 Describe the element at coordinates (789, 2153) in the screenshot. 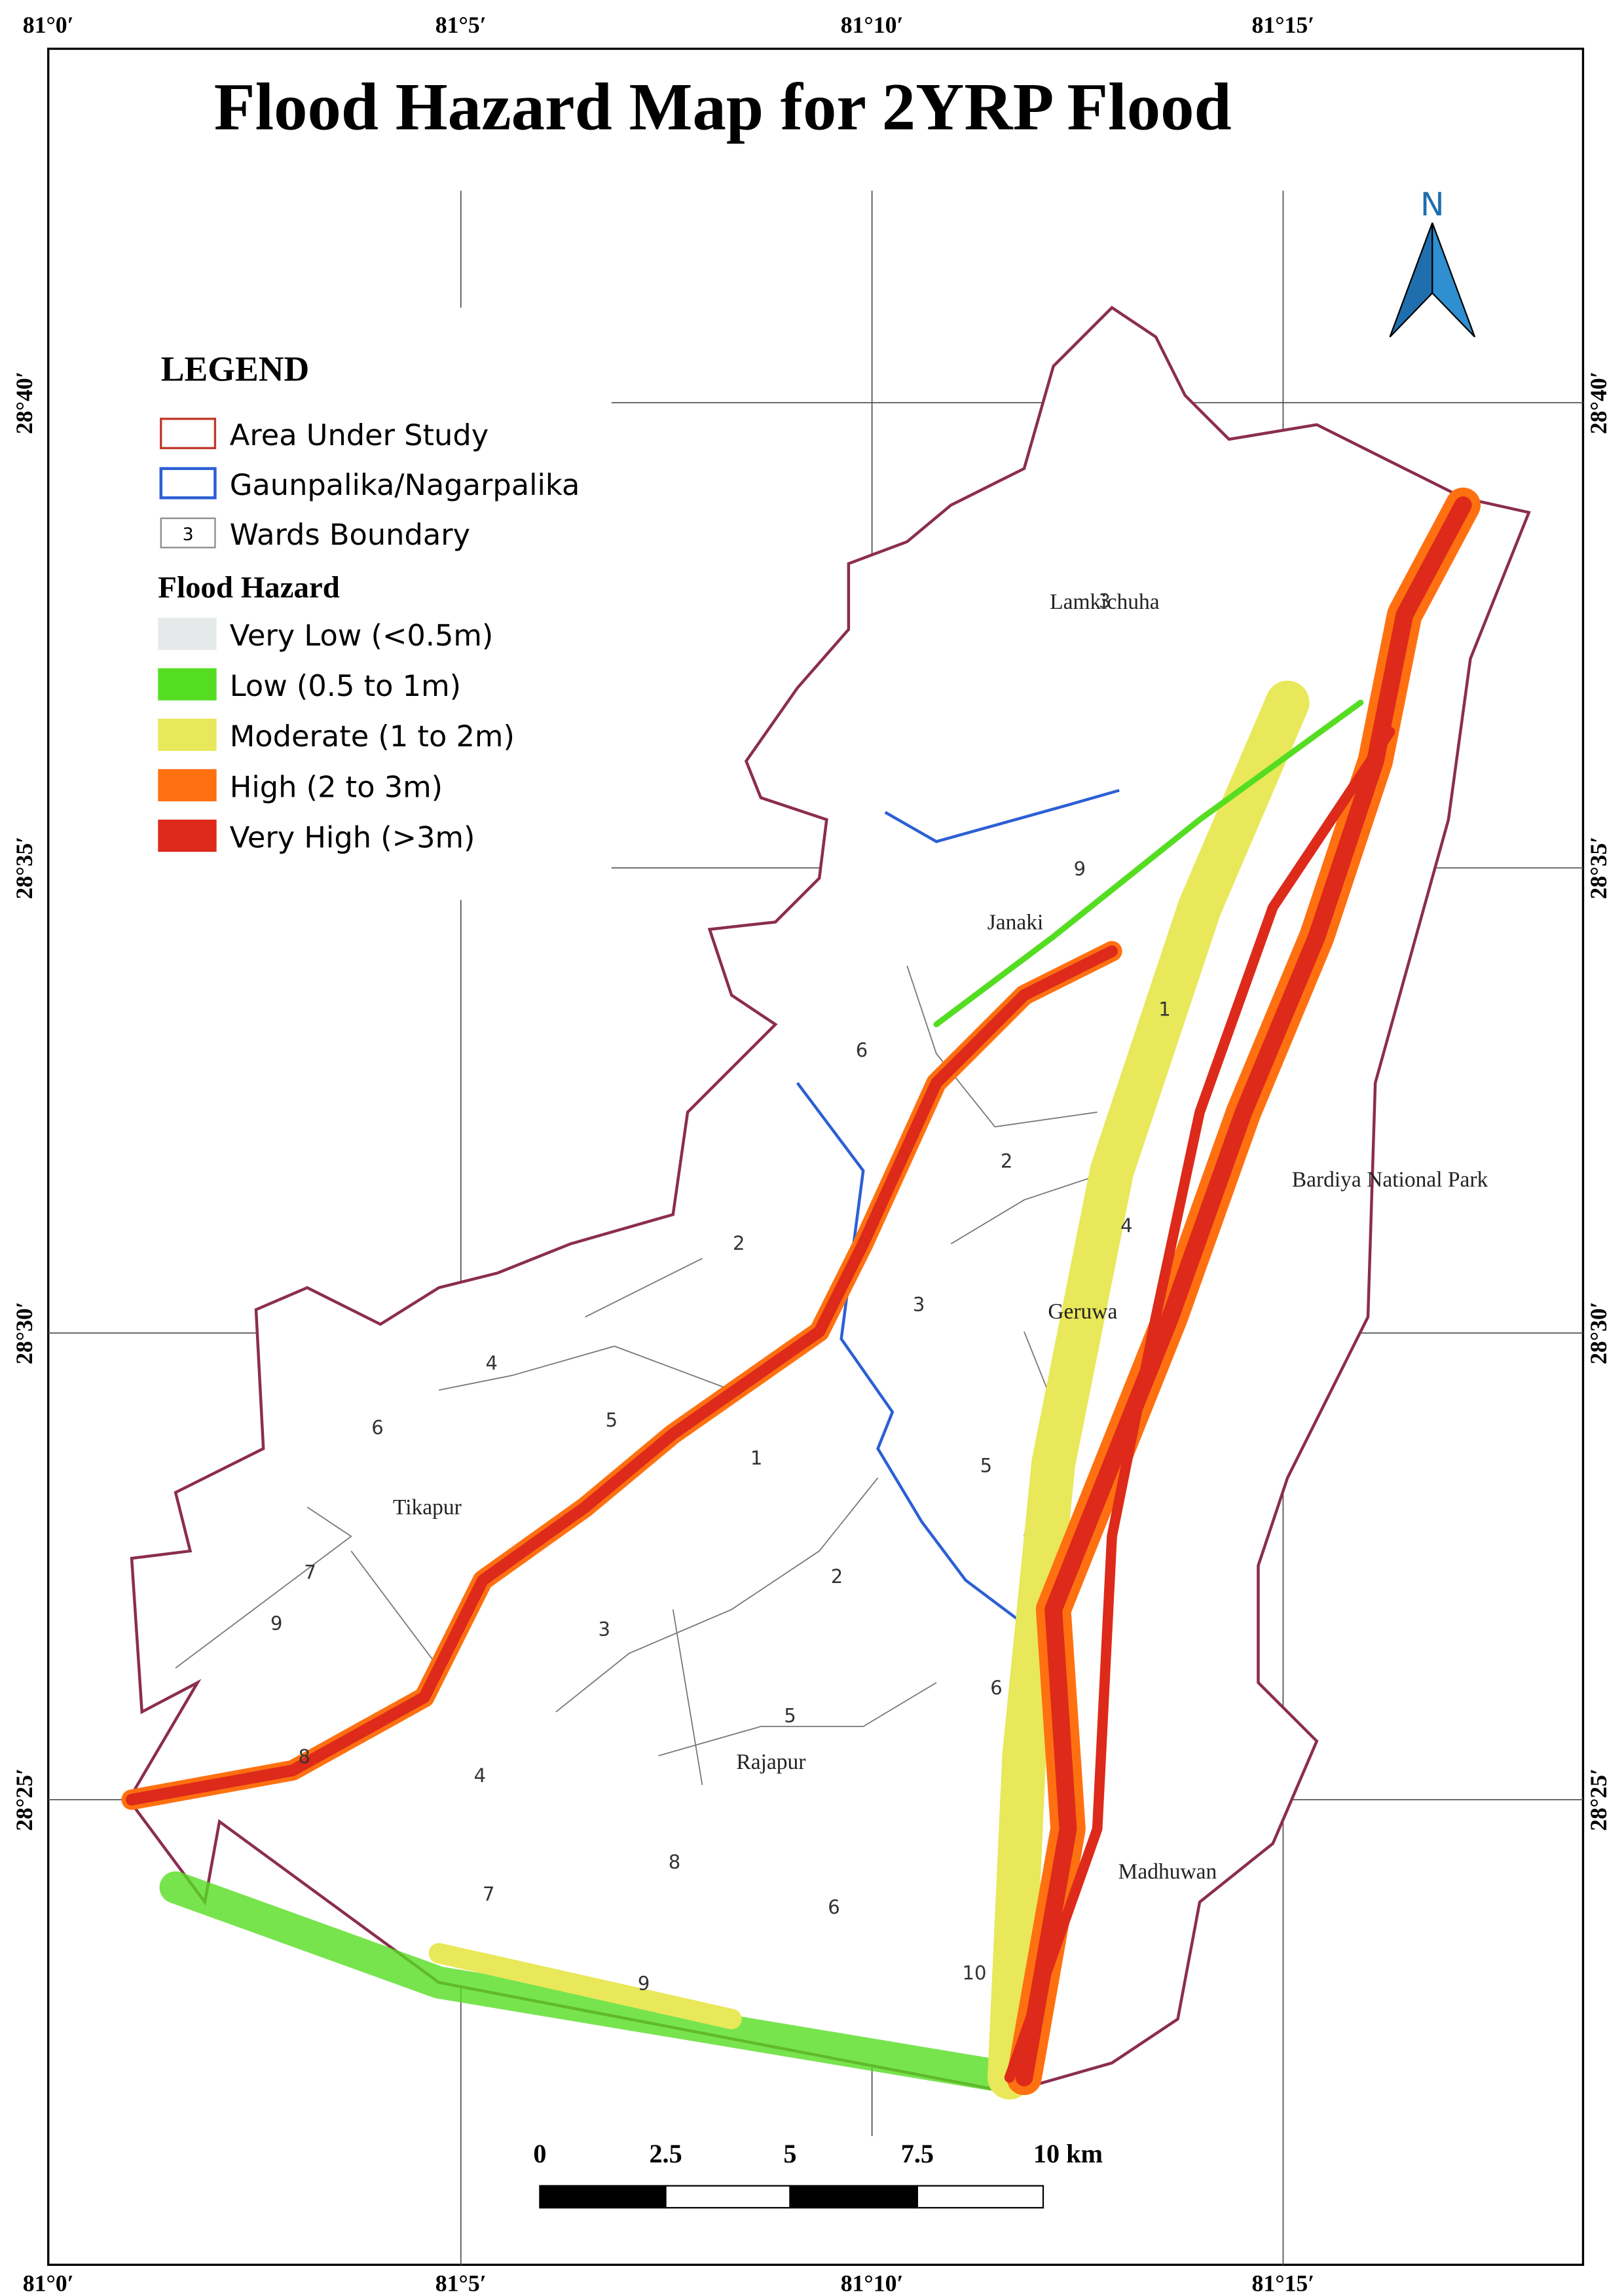

I see `scale-label: 5` at that location.